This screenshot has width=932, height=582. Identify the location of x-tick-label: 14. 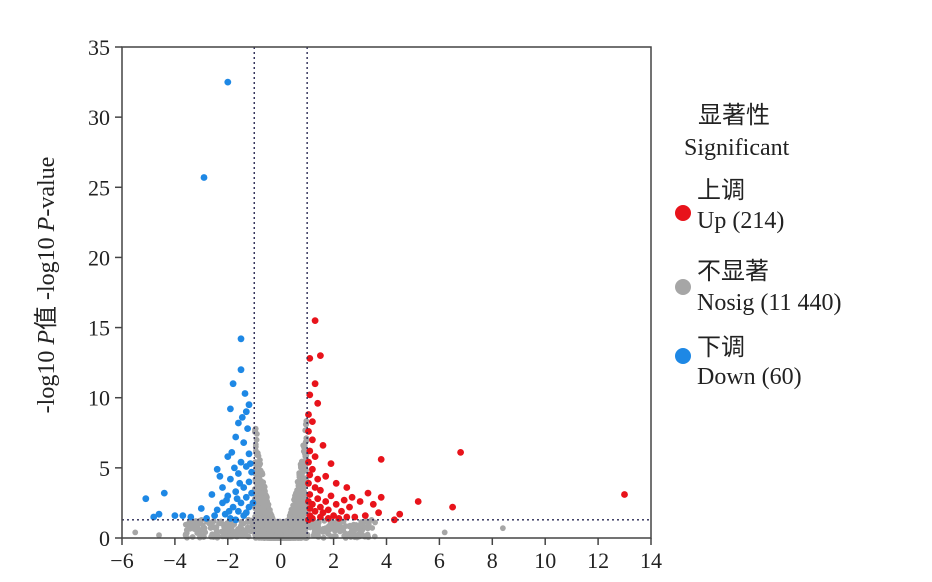
(651, 560).